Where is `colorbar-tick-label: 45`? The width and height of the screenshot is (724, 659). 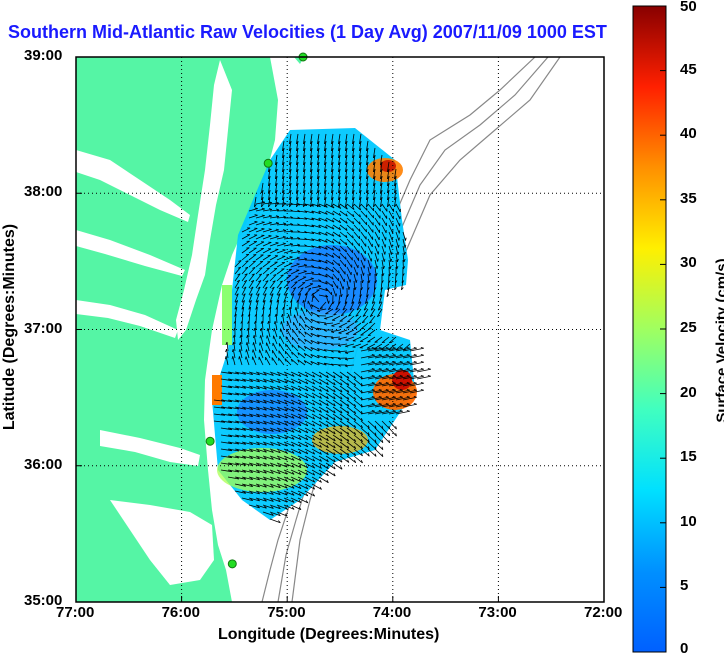
colorbar-tick-label: 45 is located at coordinates (688, 69).